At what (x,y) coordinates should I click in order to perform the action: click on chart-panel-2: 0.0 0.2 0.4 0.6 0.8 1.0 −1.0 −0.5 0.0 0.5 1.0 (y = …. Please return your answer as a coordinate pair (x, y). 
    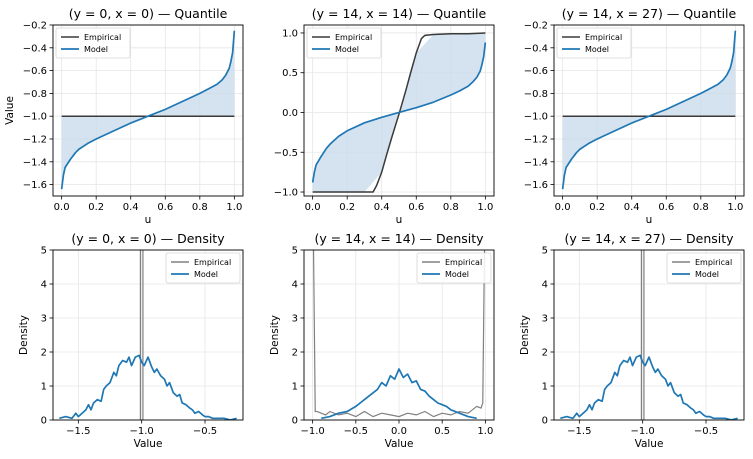
    Looking at the image, I should click on (384, 116).